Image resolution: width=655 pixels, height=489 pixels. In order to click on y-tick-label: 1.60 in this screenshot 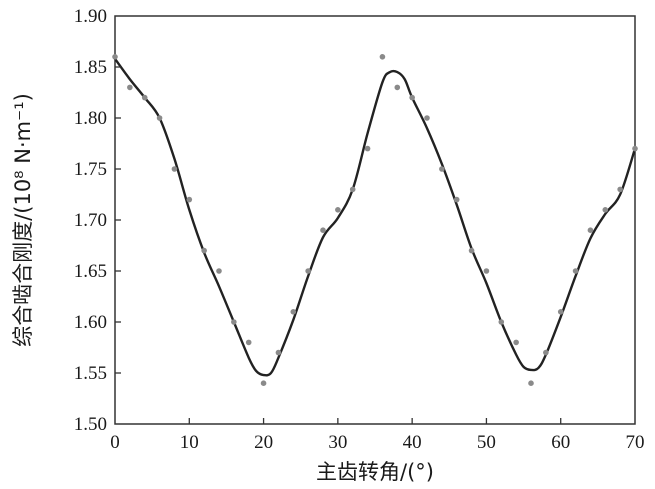, I will do `click(90, 322)`.